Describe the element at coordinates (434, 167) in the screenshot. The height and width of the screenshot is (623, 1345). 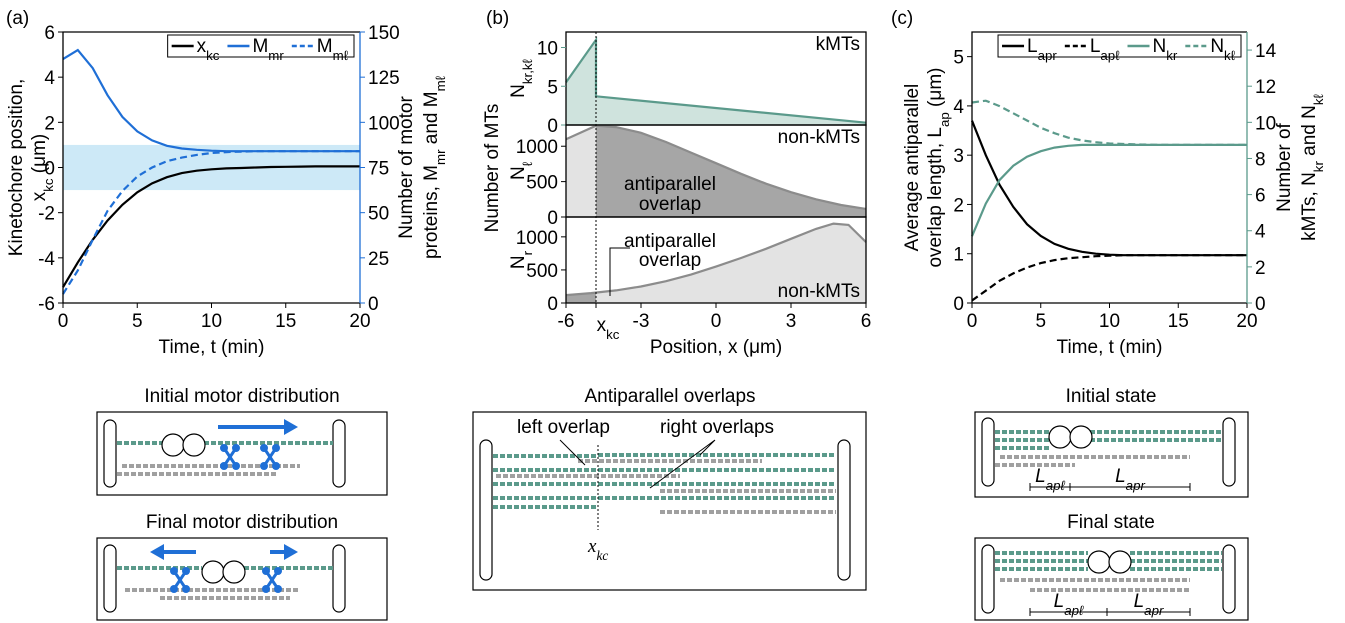
I see `y2-axis-label: proteins, Mmr and Mmℓ` at that location.